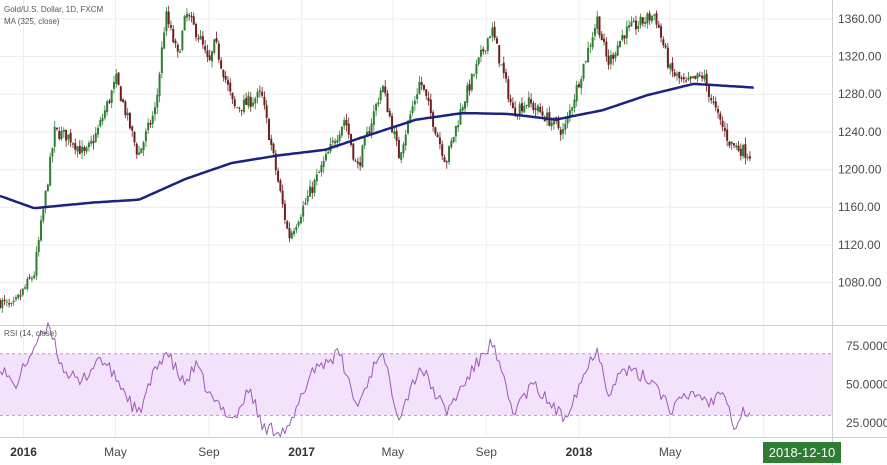  Describe the element at coordinates (392, 452) in the screenshot. I see `time-tick-label: May` at that location.